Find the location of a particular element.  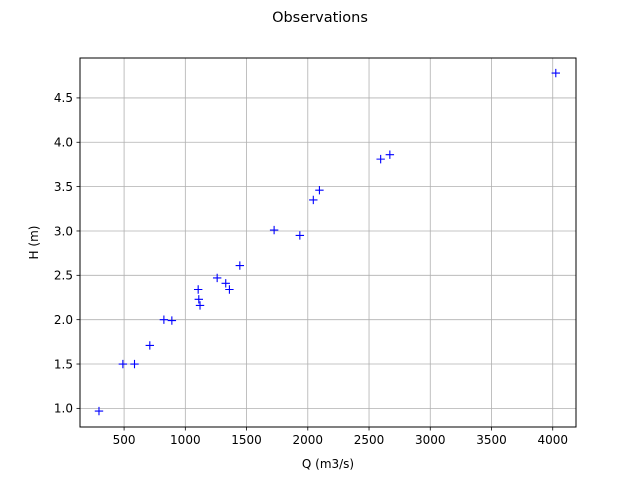

y-tick-label: 4.0 is located at coordinates (63, 143).